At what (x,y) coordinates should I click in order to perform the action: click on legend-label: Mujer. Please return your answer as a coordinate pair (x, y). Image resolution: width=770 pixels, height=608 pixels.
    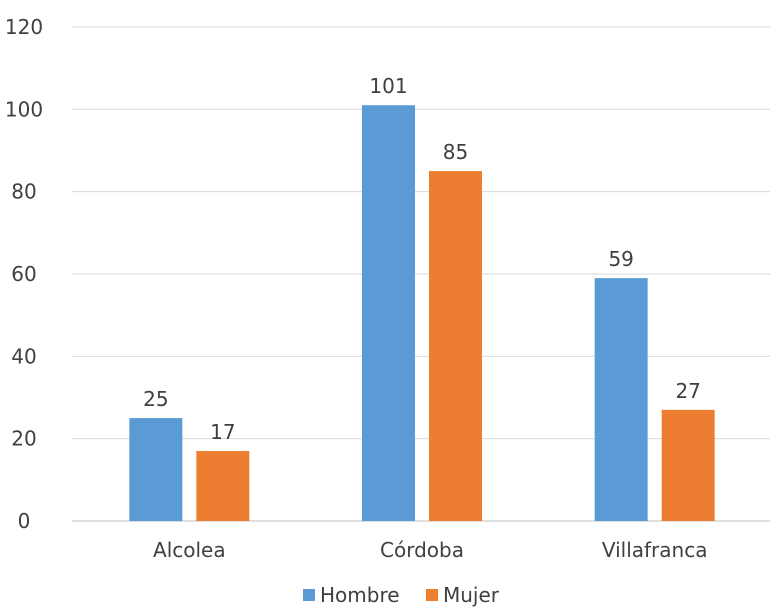
    Looking at the image, I should click on (471, 595).